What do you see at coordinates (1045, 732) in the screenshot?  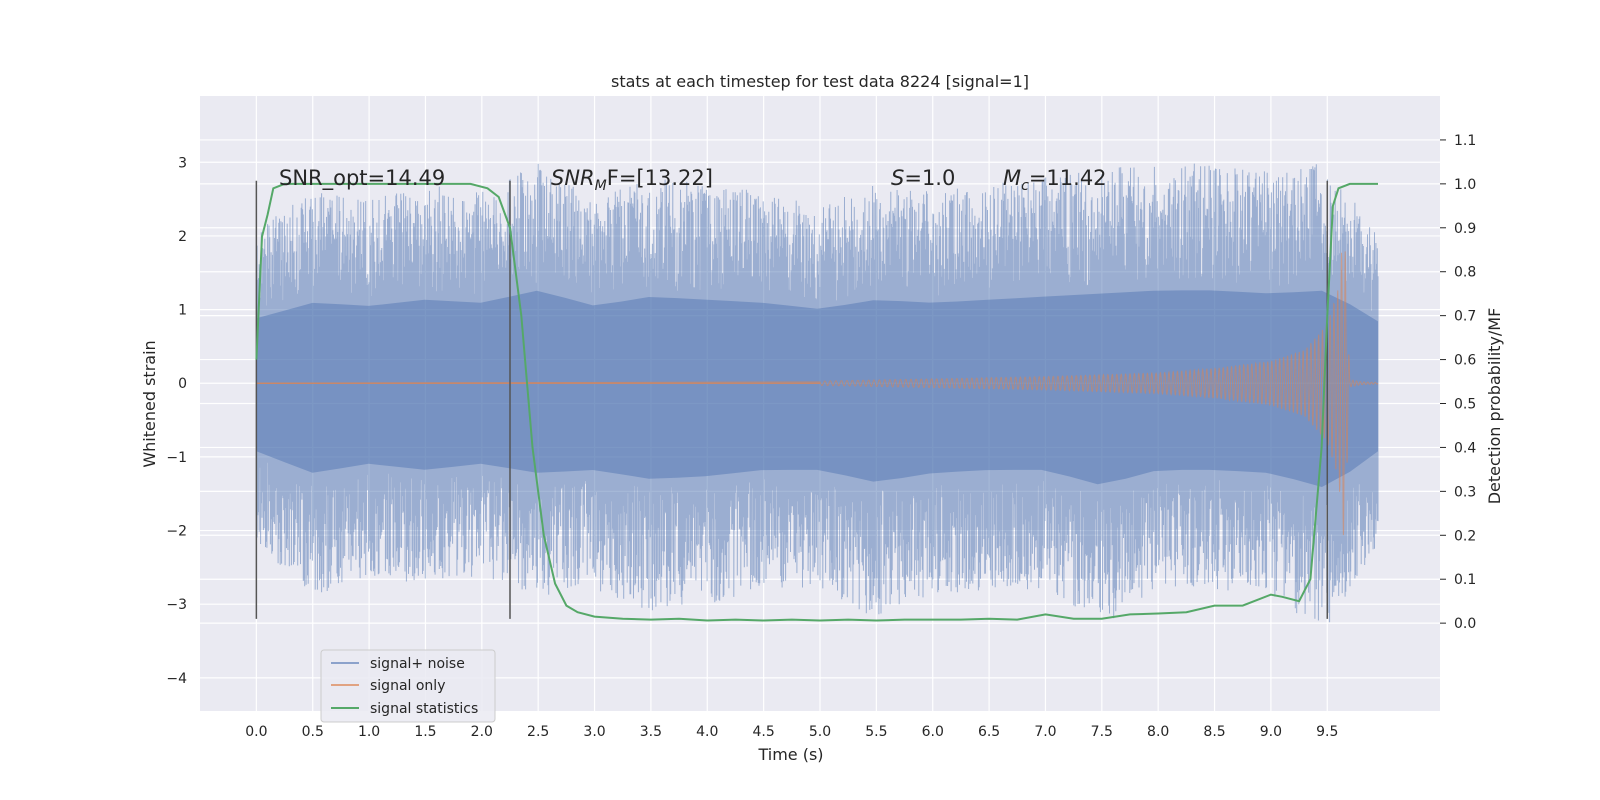 I see `x-tick-label: 7.0` at bounding box center [1045, 732].